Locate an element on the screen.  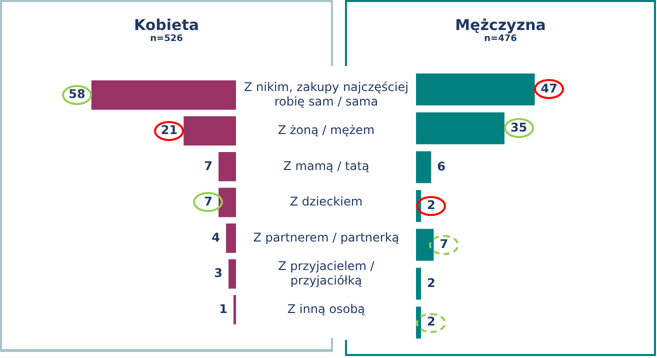
data-label: 6 is located at coordinates (441, 166).